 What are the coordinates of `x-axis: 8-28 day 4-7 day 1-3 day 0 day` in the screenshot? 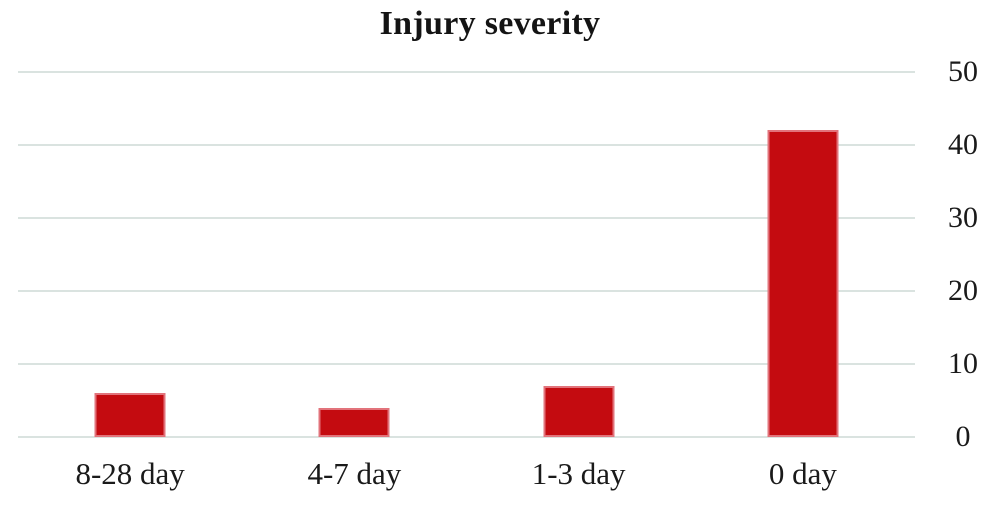 It's located at (466, 474).